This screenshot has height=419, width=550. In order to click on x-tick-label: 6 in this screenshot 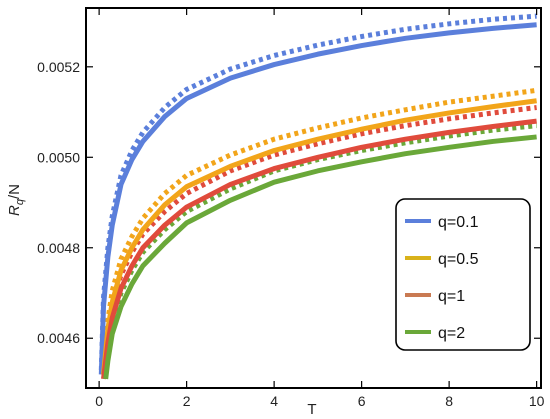, I will do `click(362, 401)`.